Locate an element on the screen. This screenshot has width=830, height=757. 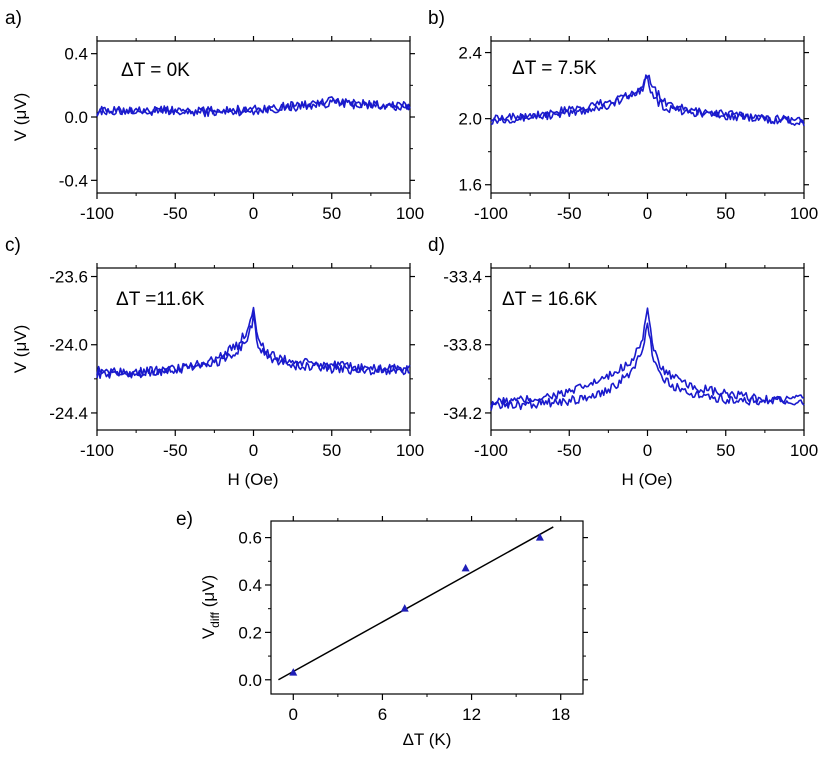
y-tick-label: -23.6 is located at coordinates (68, 277).